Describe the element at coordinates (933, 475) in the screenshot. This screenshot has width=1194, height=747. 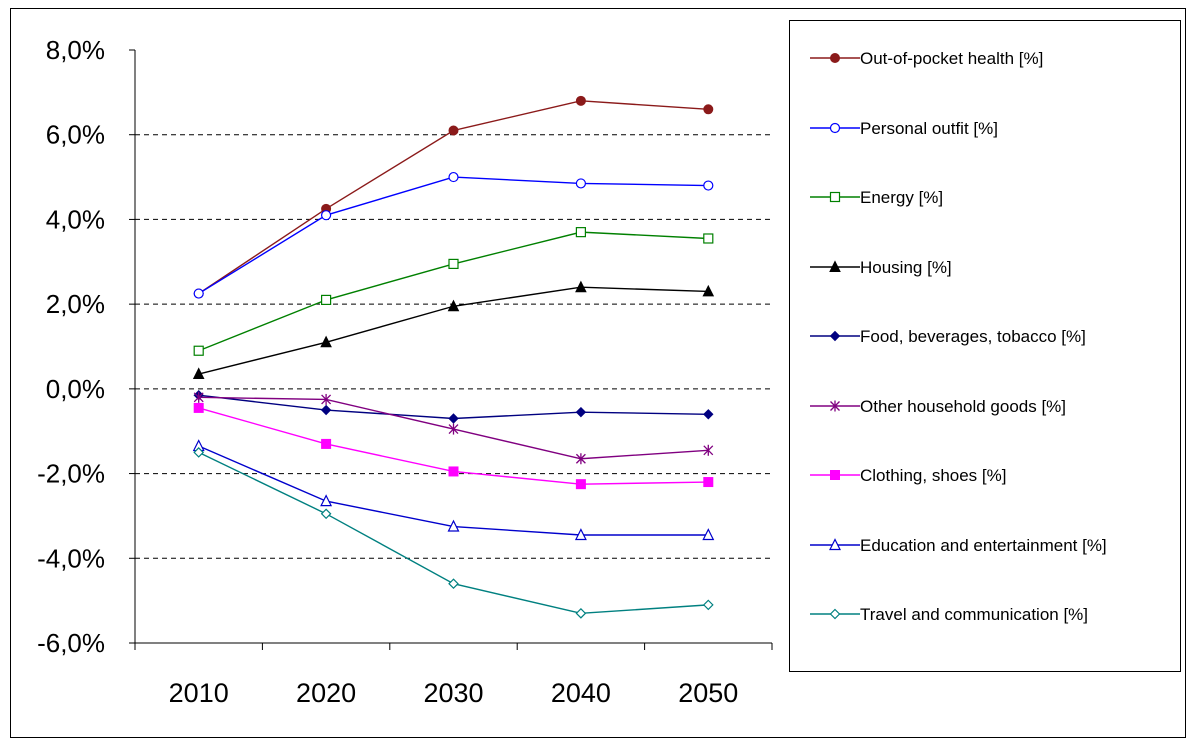
I see `legend-label: Clothing, shoes [%]` at that location.